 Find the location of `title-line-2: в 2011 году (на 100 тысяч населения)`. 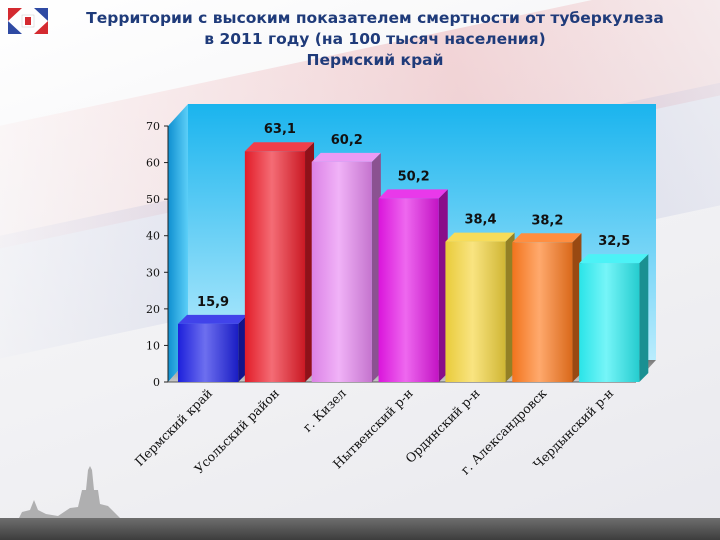

title-line-2: в 2011 году (на 100 тысяч населения) is located at coordinates (375, 39).